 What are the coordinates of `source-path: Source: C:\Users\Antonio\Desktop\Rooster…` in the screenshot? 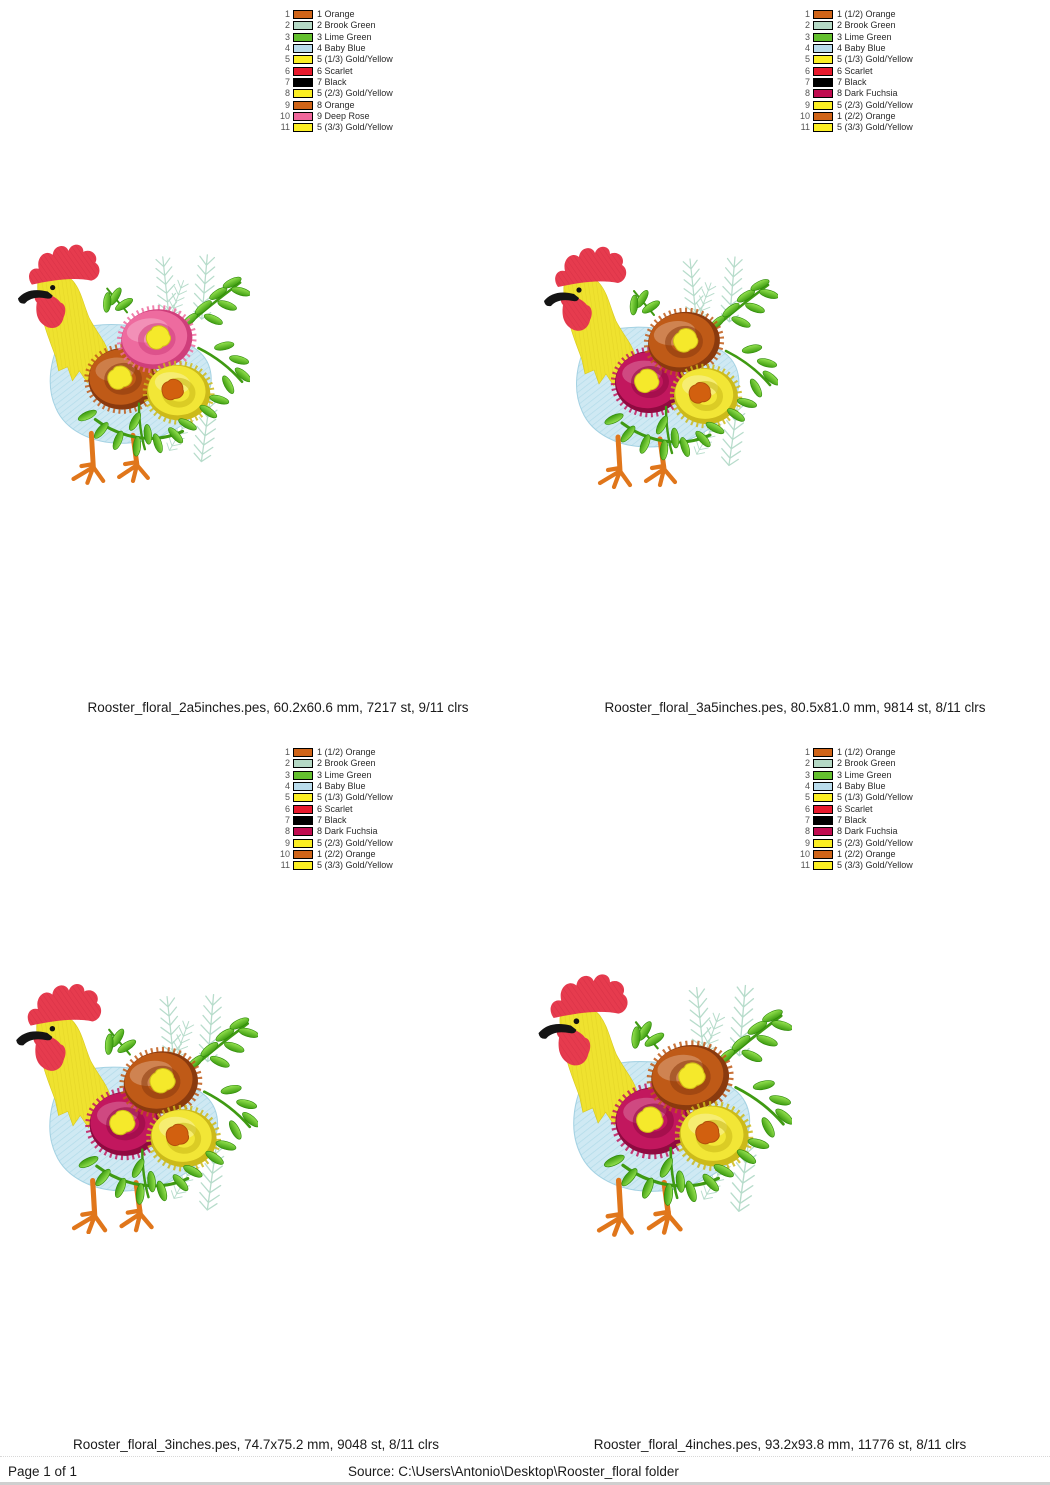 It's located at (513, 1471).